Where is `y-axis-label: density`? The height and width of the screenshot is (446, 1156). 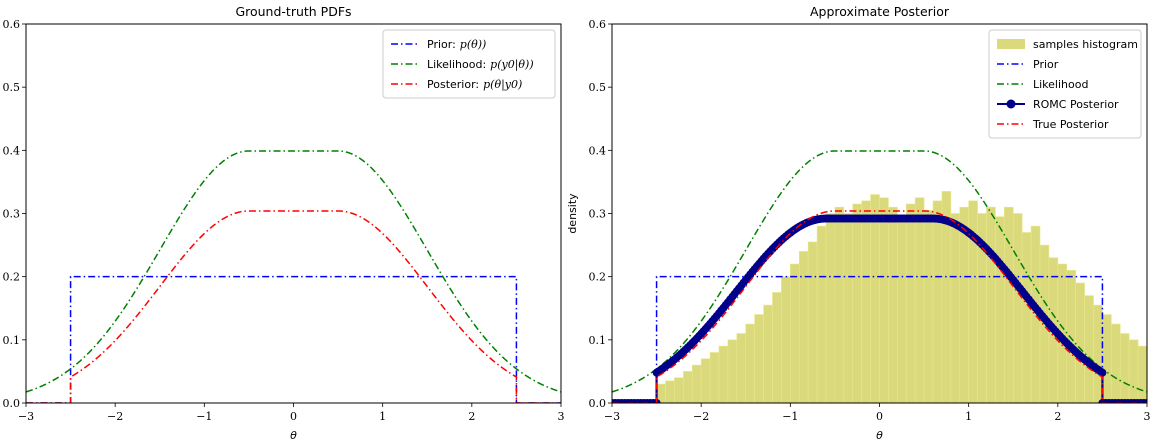 y-axis-label: density is located at coordinates (572, 213).